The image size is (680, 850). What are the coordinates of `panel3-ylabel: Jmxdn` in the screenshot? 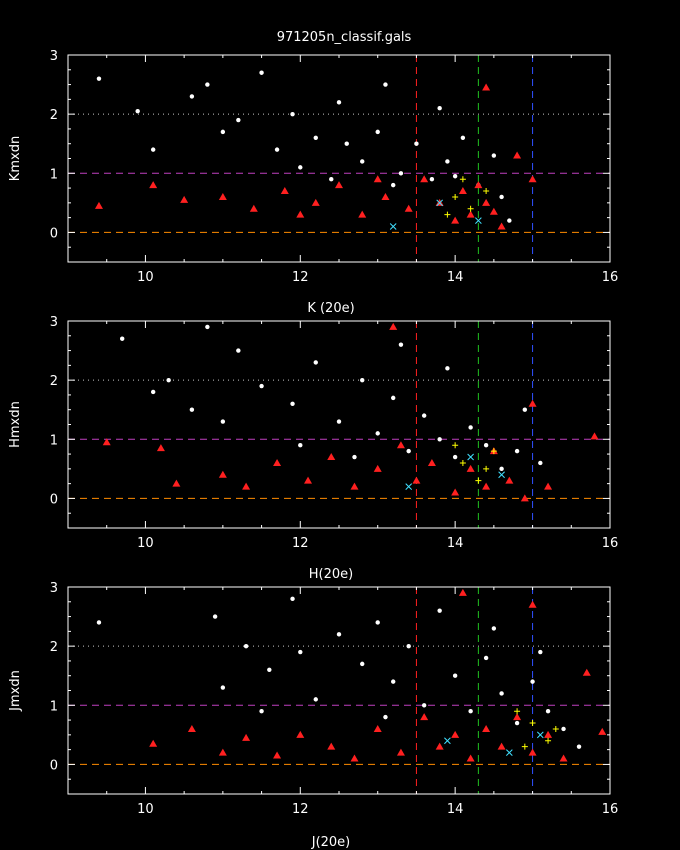 It's located at (15, 691).